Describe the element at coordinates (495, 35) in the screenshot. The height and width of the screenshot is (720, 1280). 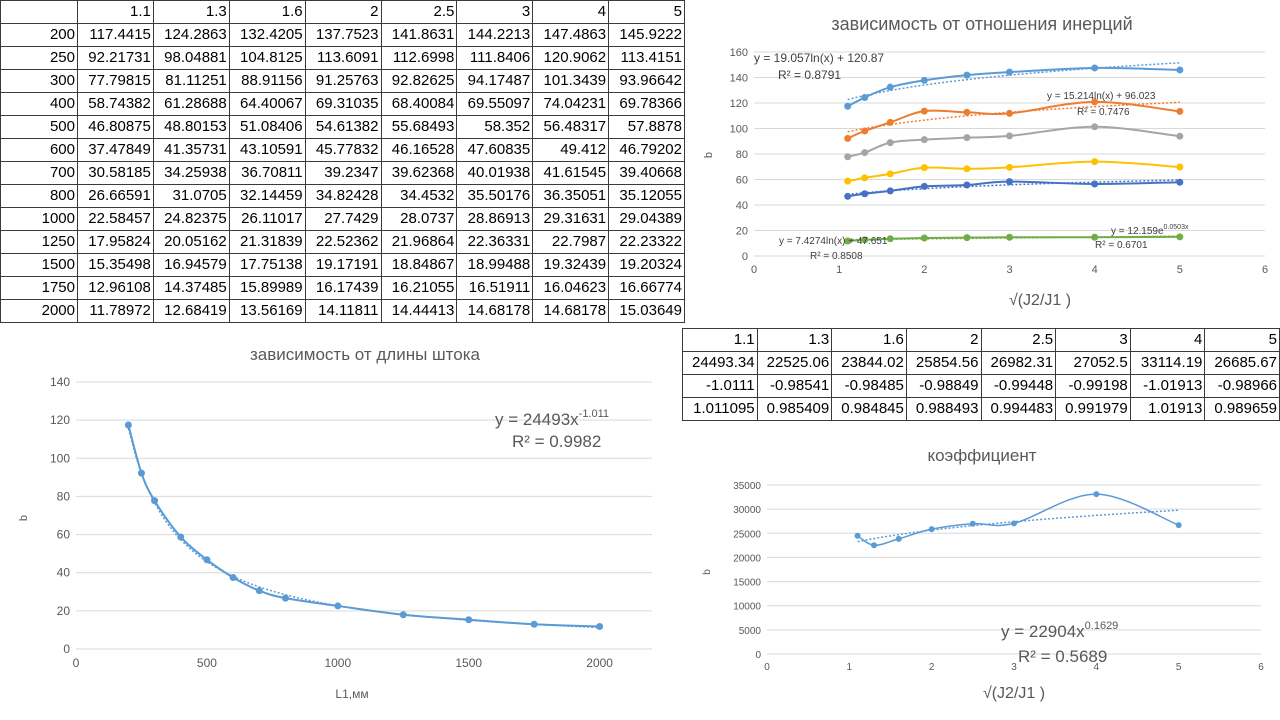
I see `table-cell: 144.2213` at that location.